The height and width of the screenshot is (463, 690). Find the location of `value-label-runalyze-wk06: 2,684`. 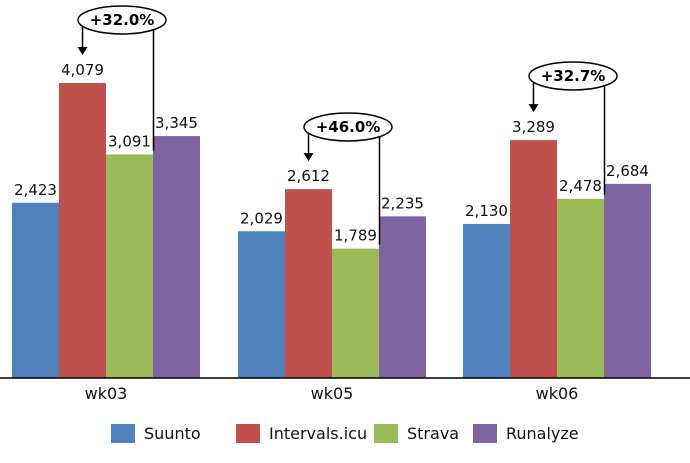

value-label-runalyze-wk06: 2,684 is located at coordinates (627, 171).